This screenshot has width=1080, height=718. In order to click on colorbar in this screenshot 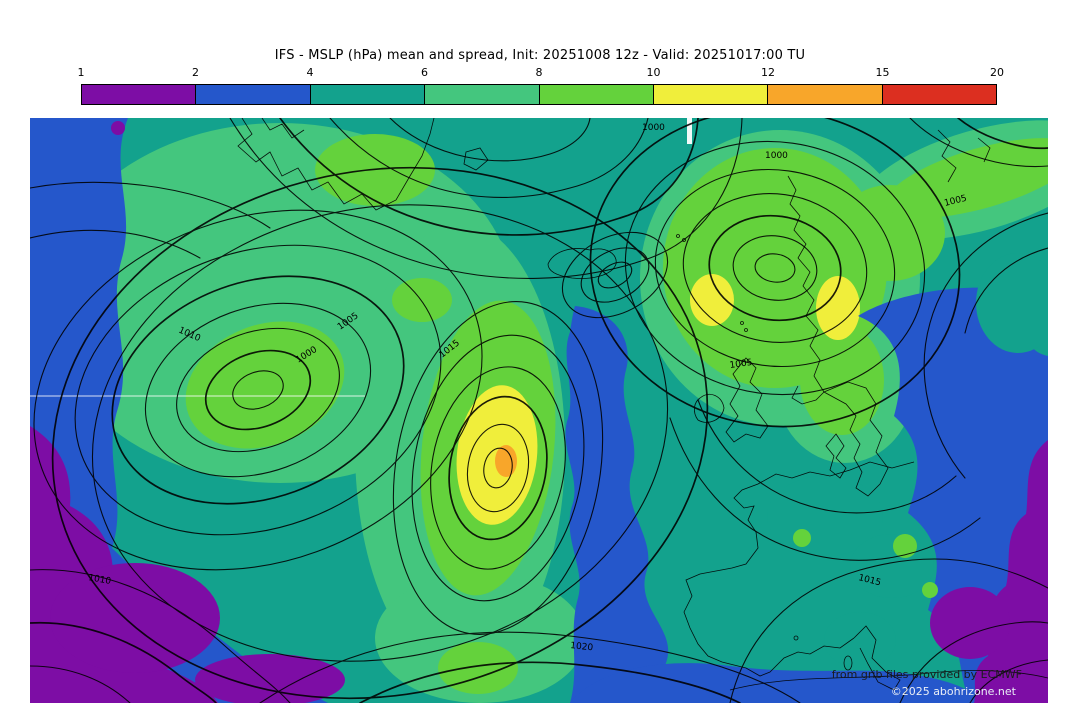, I will do `click(539, 94)`.